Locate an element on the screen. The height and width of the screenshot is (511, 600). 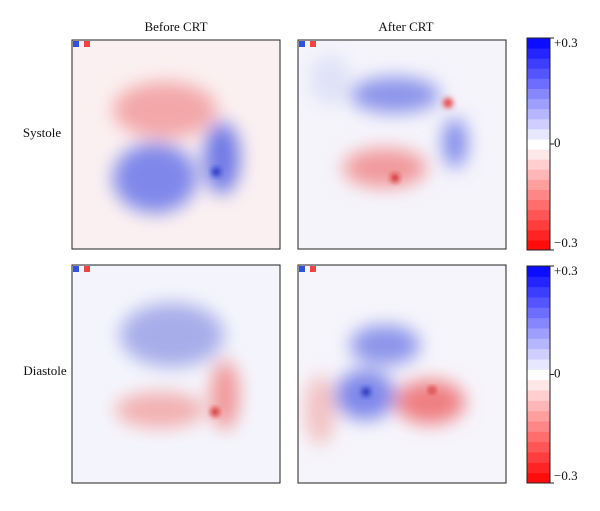
column-title: After CRT is located at coordinates (405, 26).